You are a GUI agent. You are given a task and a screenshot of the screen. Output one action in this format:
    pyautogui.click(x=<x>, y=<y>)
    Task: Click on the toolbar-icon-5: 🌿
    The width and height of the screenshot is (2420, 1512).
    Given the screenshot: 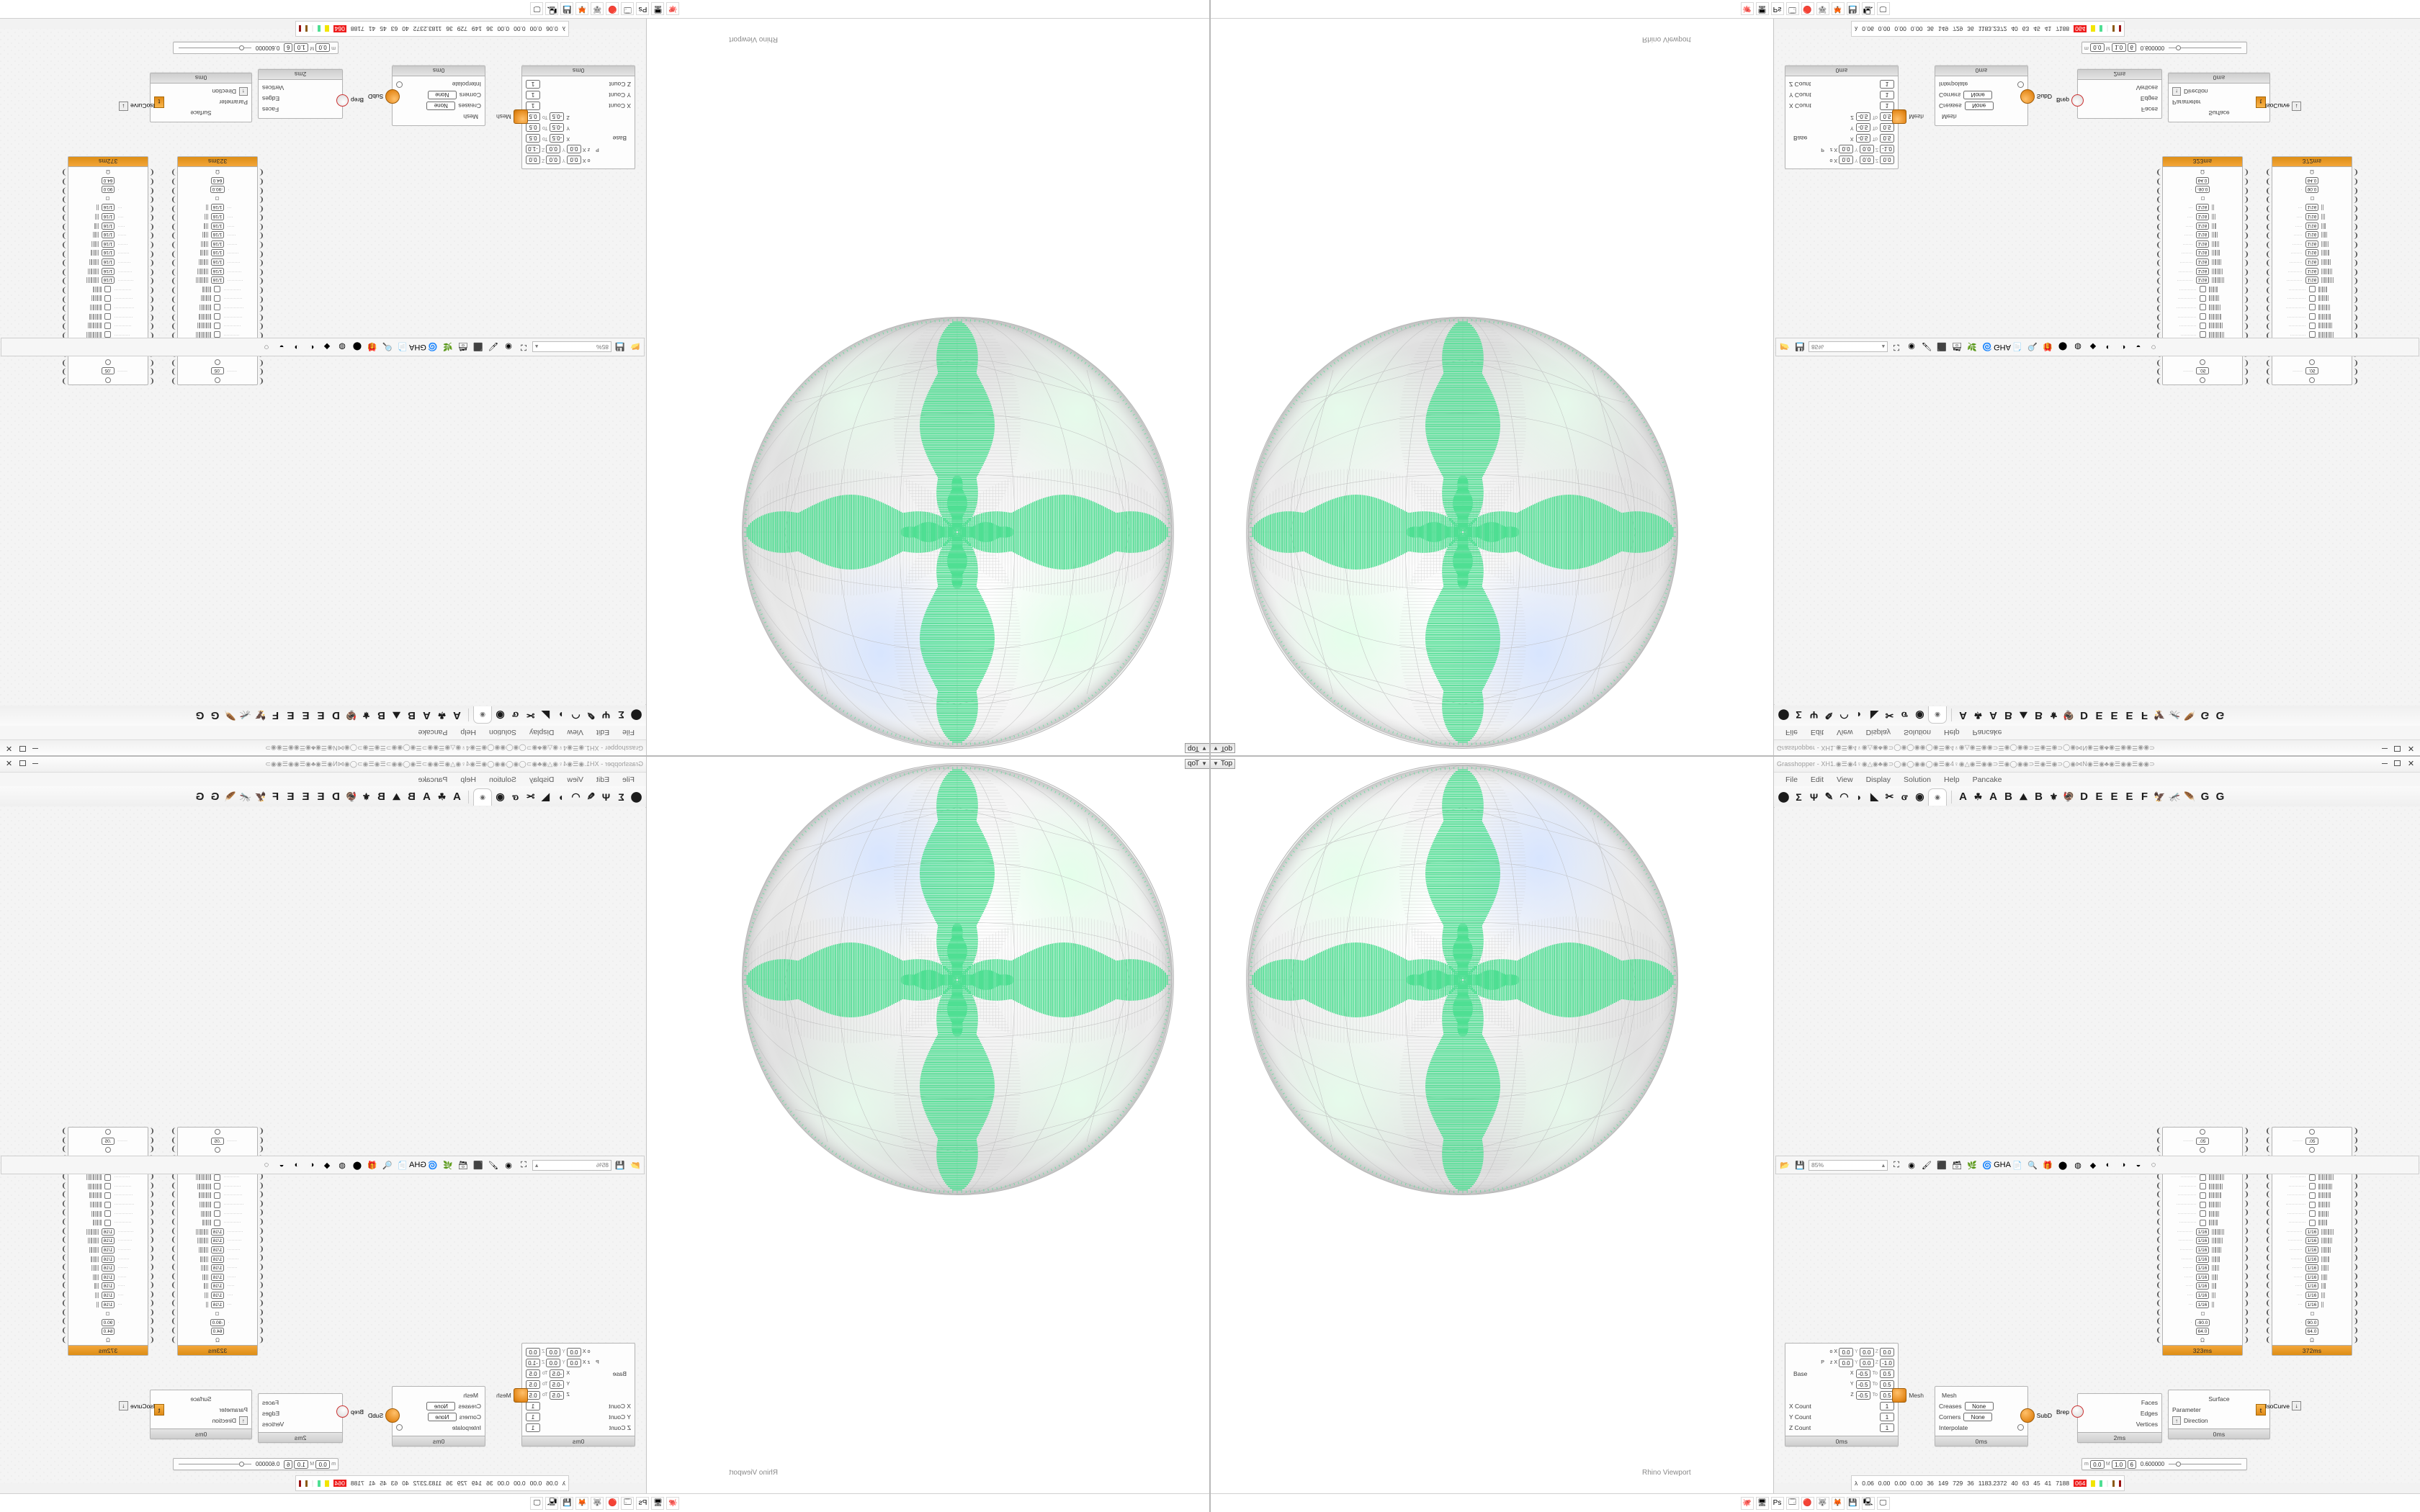 What is the action you would take?
    pyautogui.click(x=448, y=1165)
    